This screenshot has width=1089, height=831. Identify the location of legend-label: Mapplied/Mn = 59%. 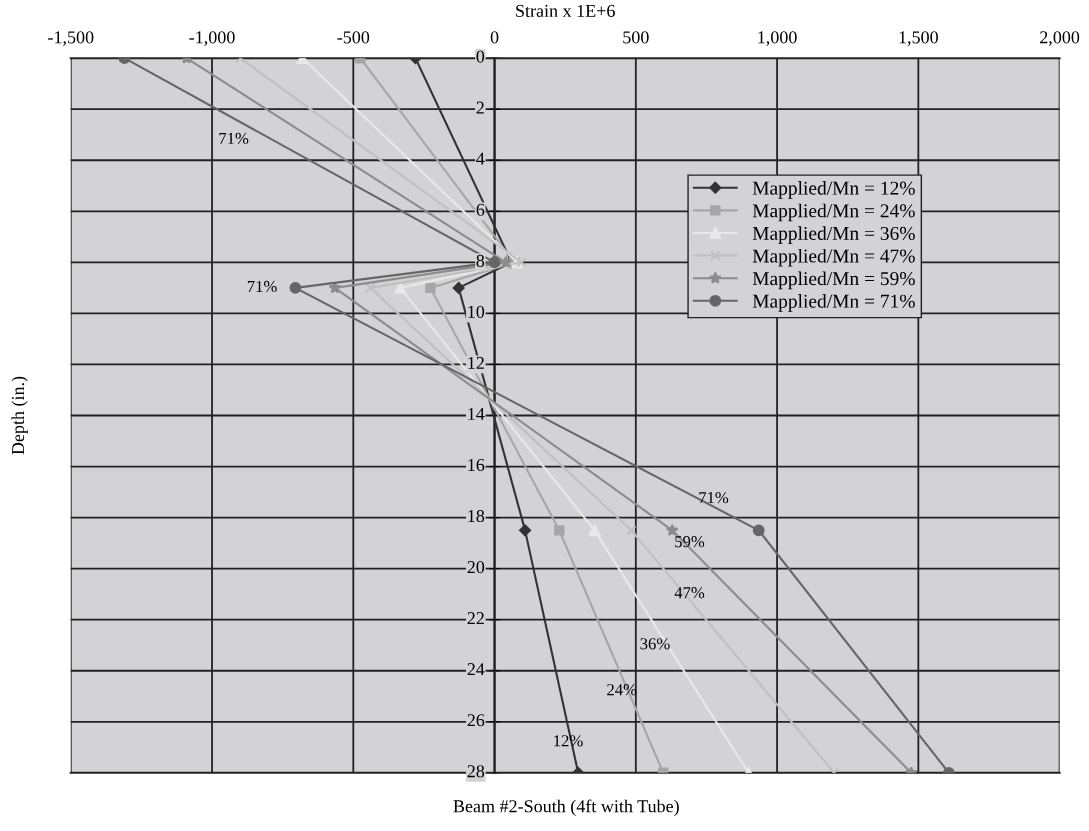
(833, 280).